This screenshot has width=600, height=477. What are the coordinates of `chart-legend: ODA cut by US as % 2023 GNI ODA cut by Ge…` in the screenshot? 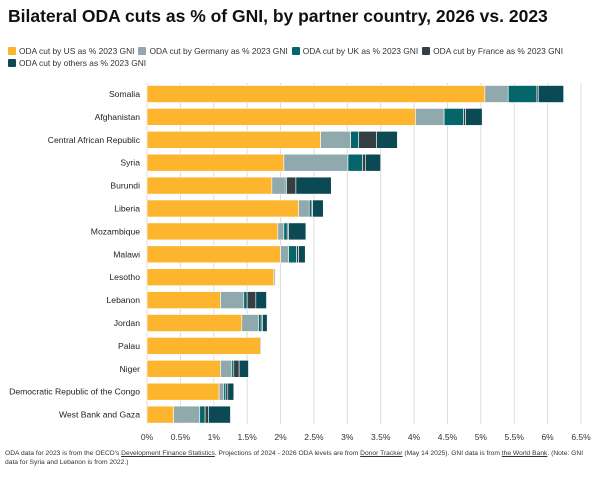 It's located at (300, 57).